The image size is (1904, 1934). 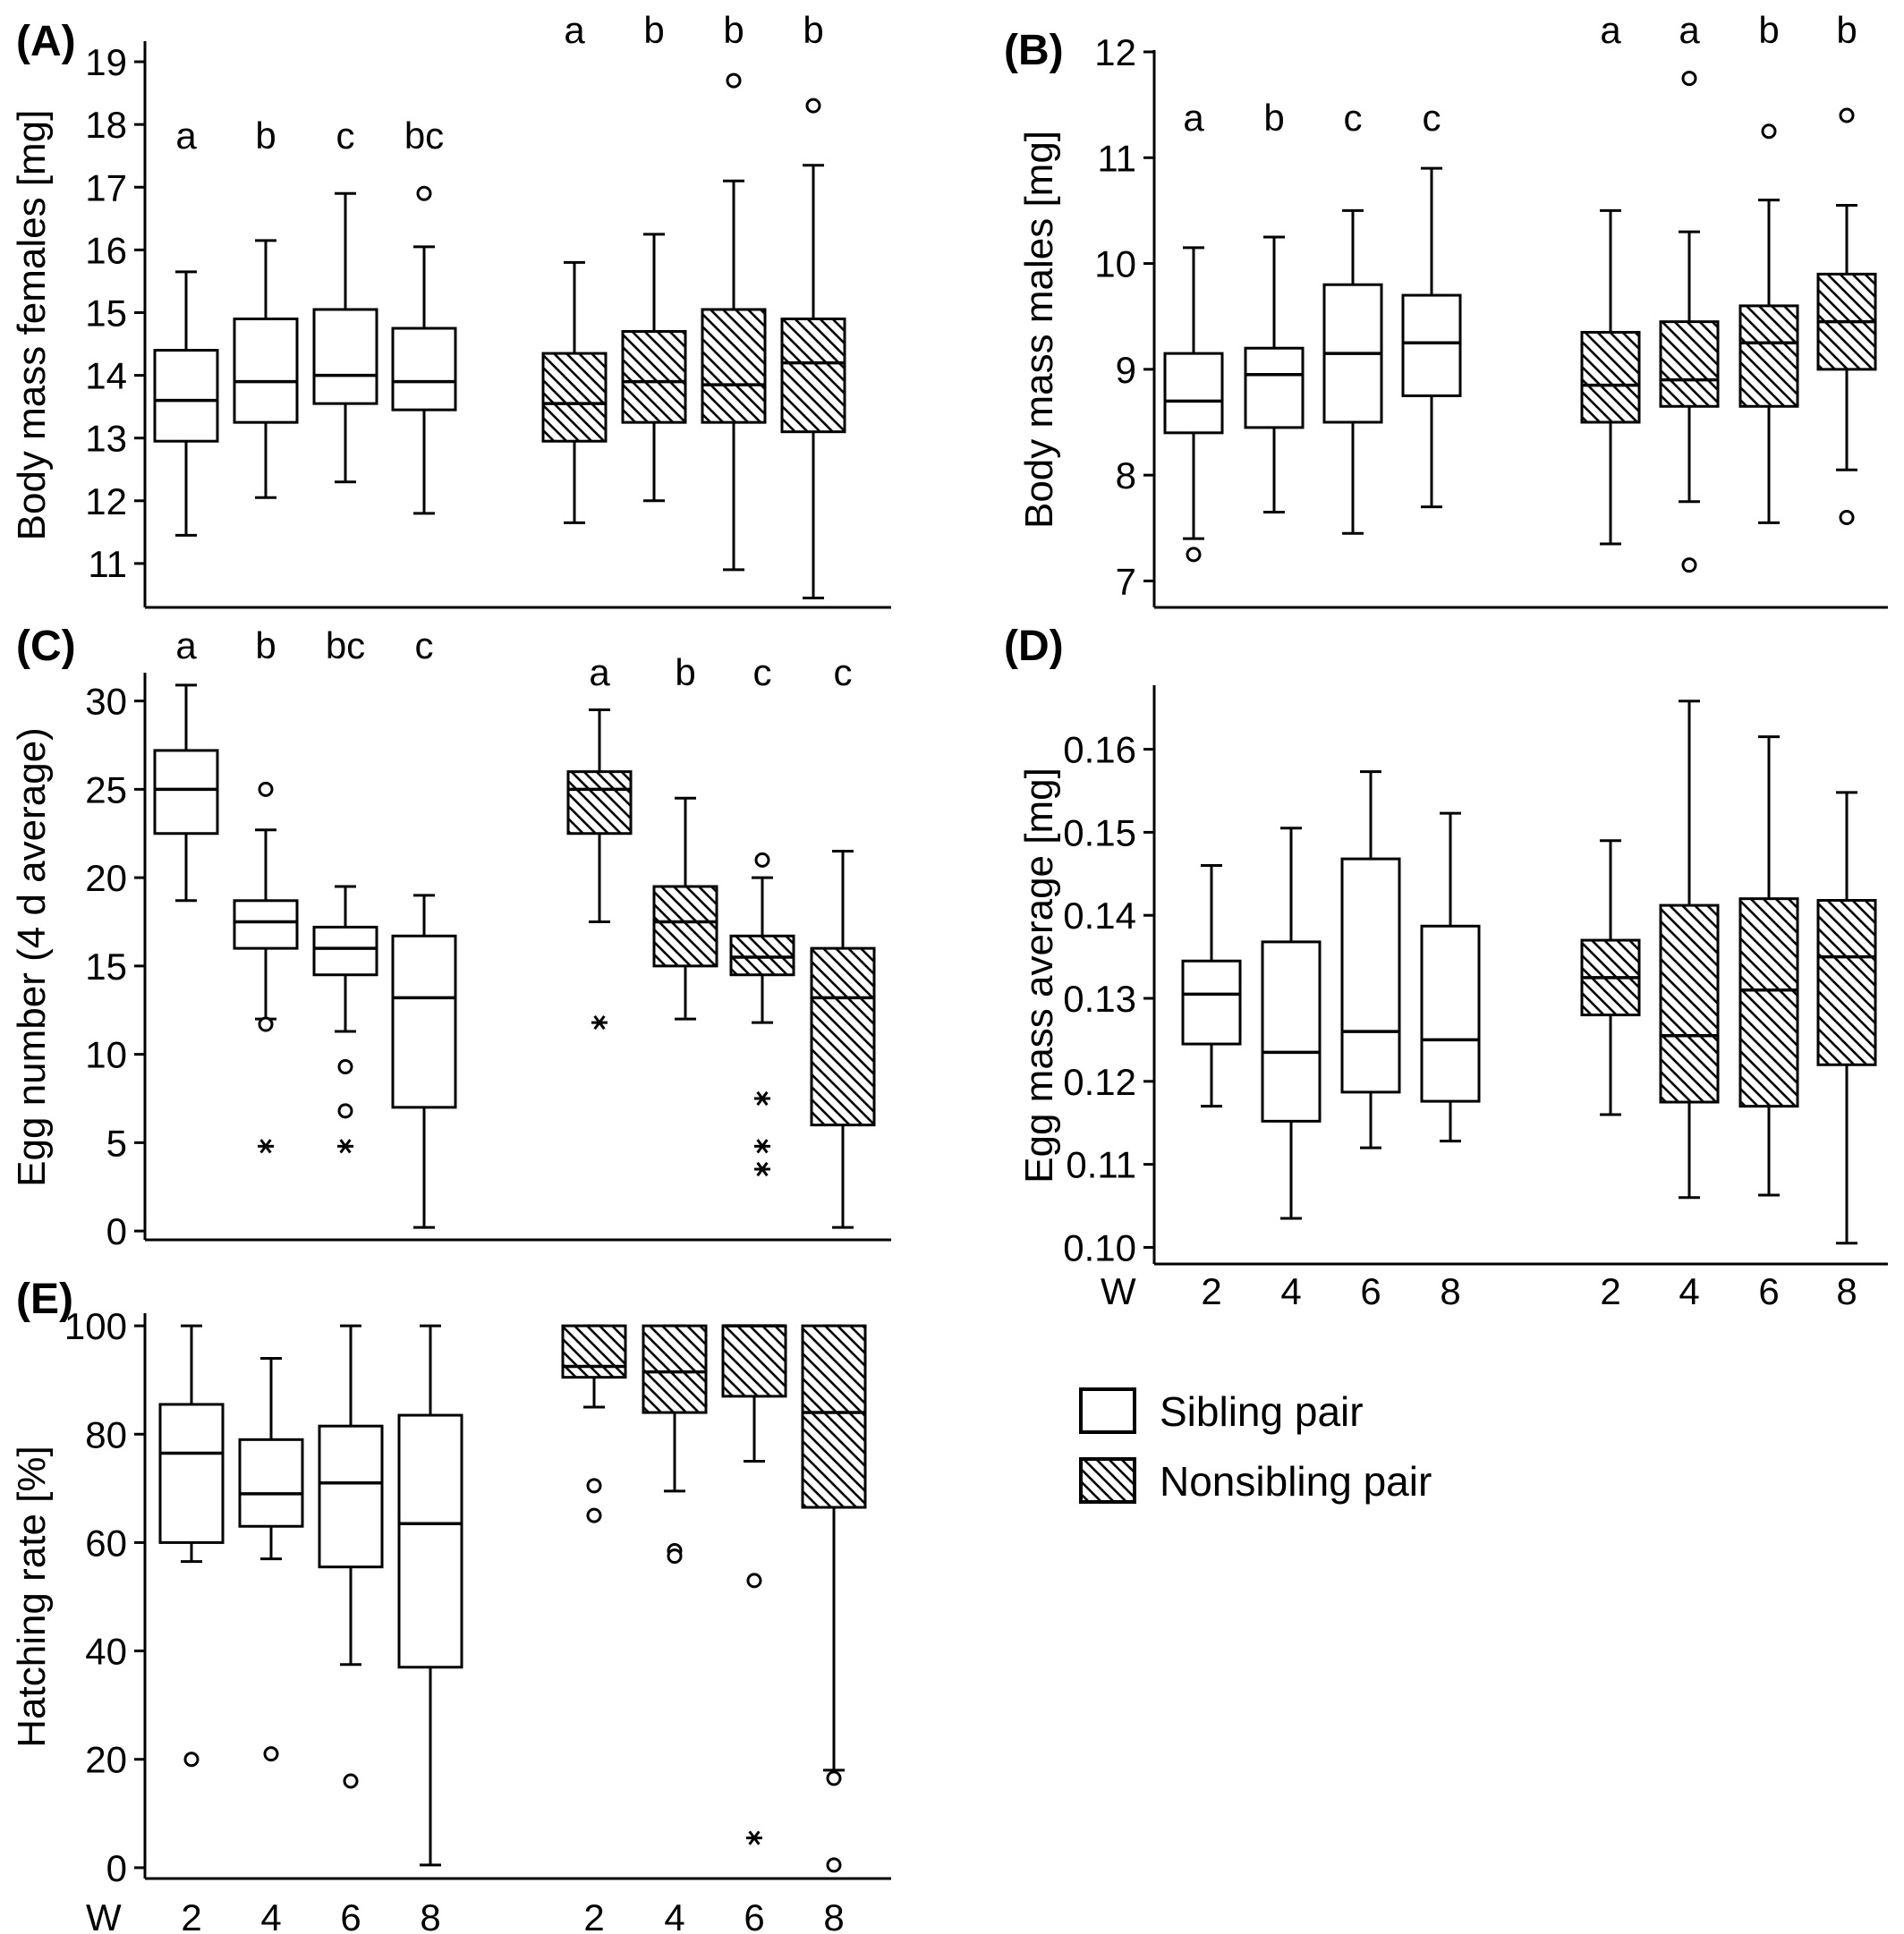 What do you see at coordinates (106, 878) in the screenshot?
I see `y-tick-label: 20` at bounding box center [106, 878].